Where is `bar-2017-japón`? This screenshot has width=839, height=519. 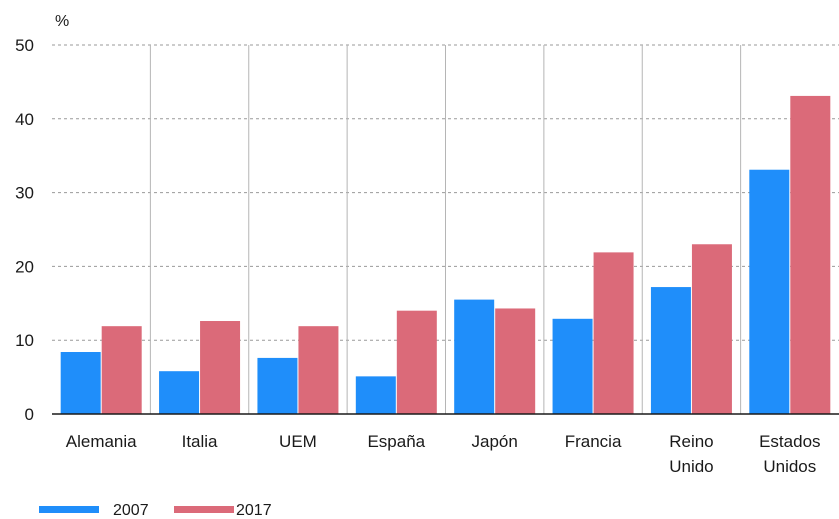
bar-2017-japón is located at coordinates (515, 361).